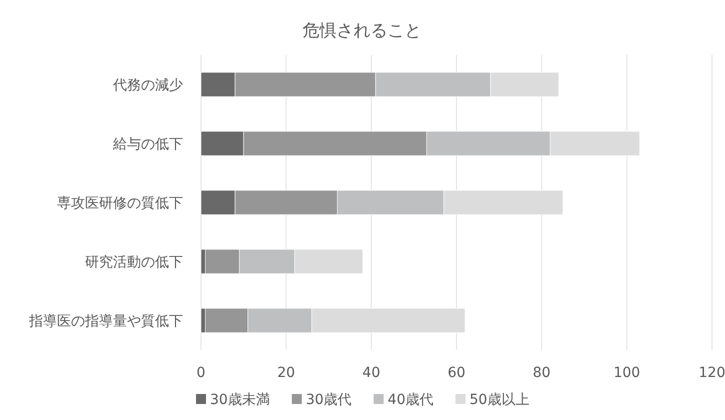 This screenshot has height=420, width=725. Describe the element at coordinates (240, 400) in the screenshot. I see `legend-label: 30歳未満` at that location.